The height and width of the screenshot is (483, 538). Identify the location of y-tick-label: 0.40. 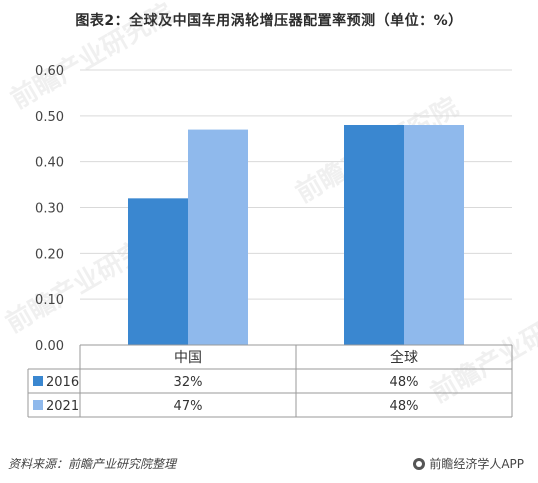
(49, 163).